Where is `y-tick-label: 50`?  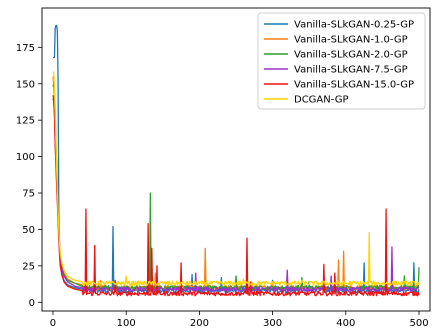
y-tick-label: 50 is located at coordinates (28, 230).